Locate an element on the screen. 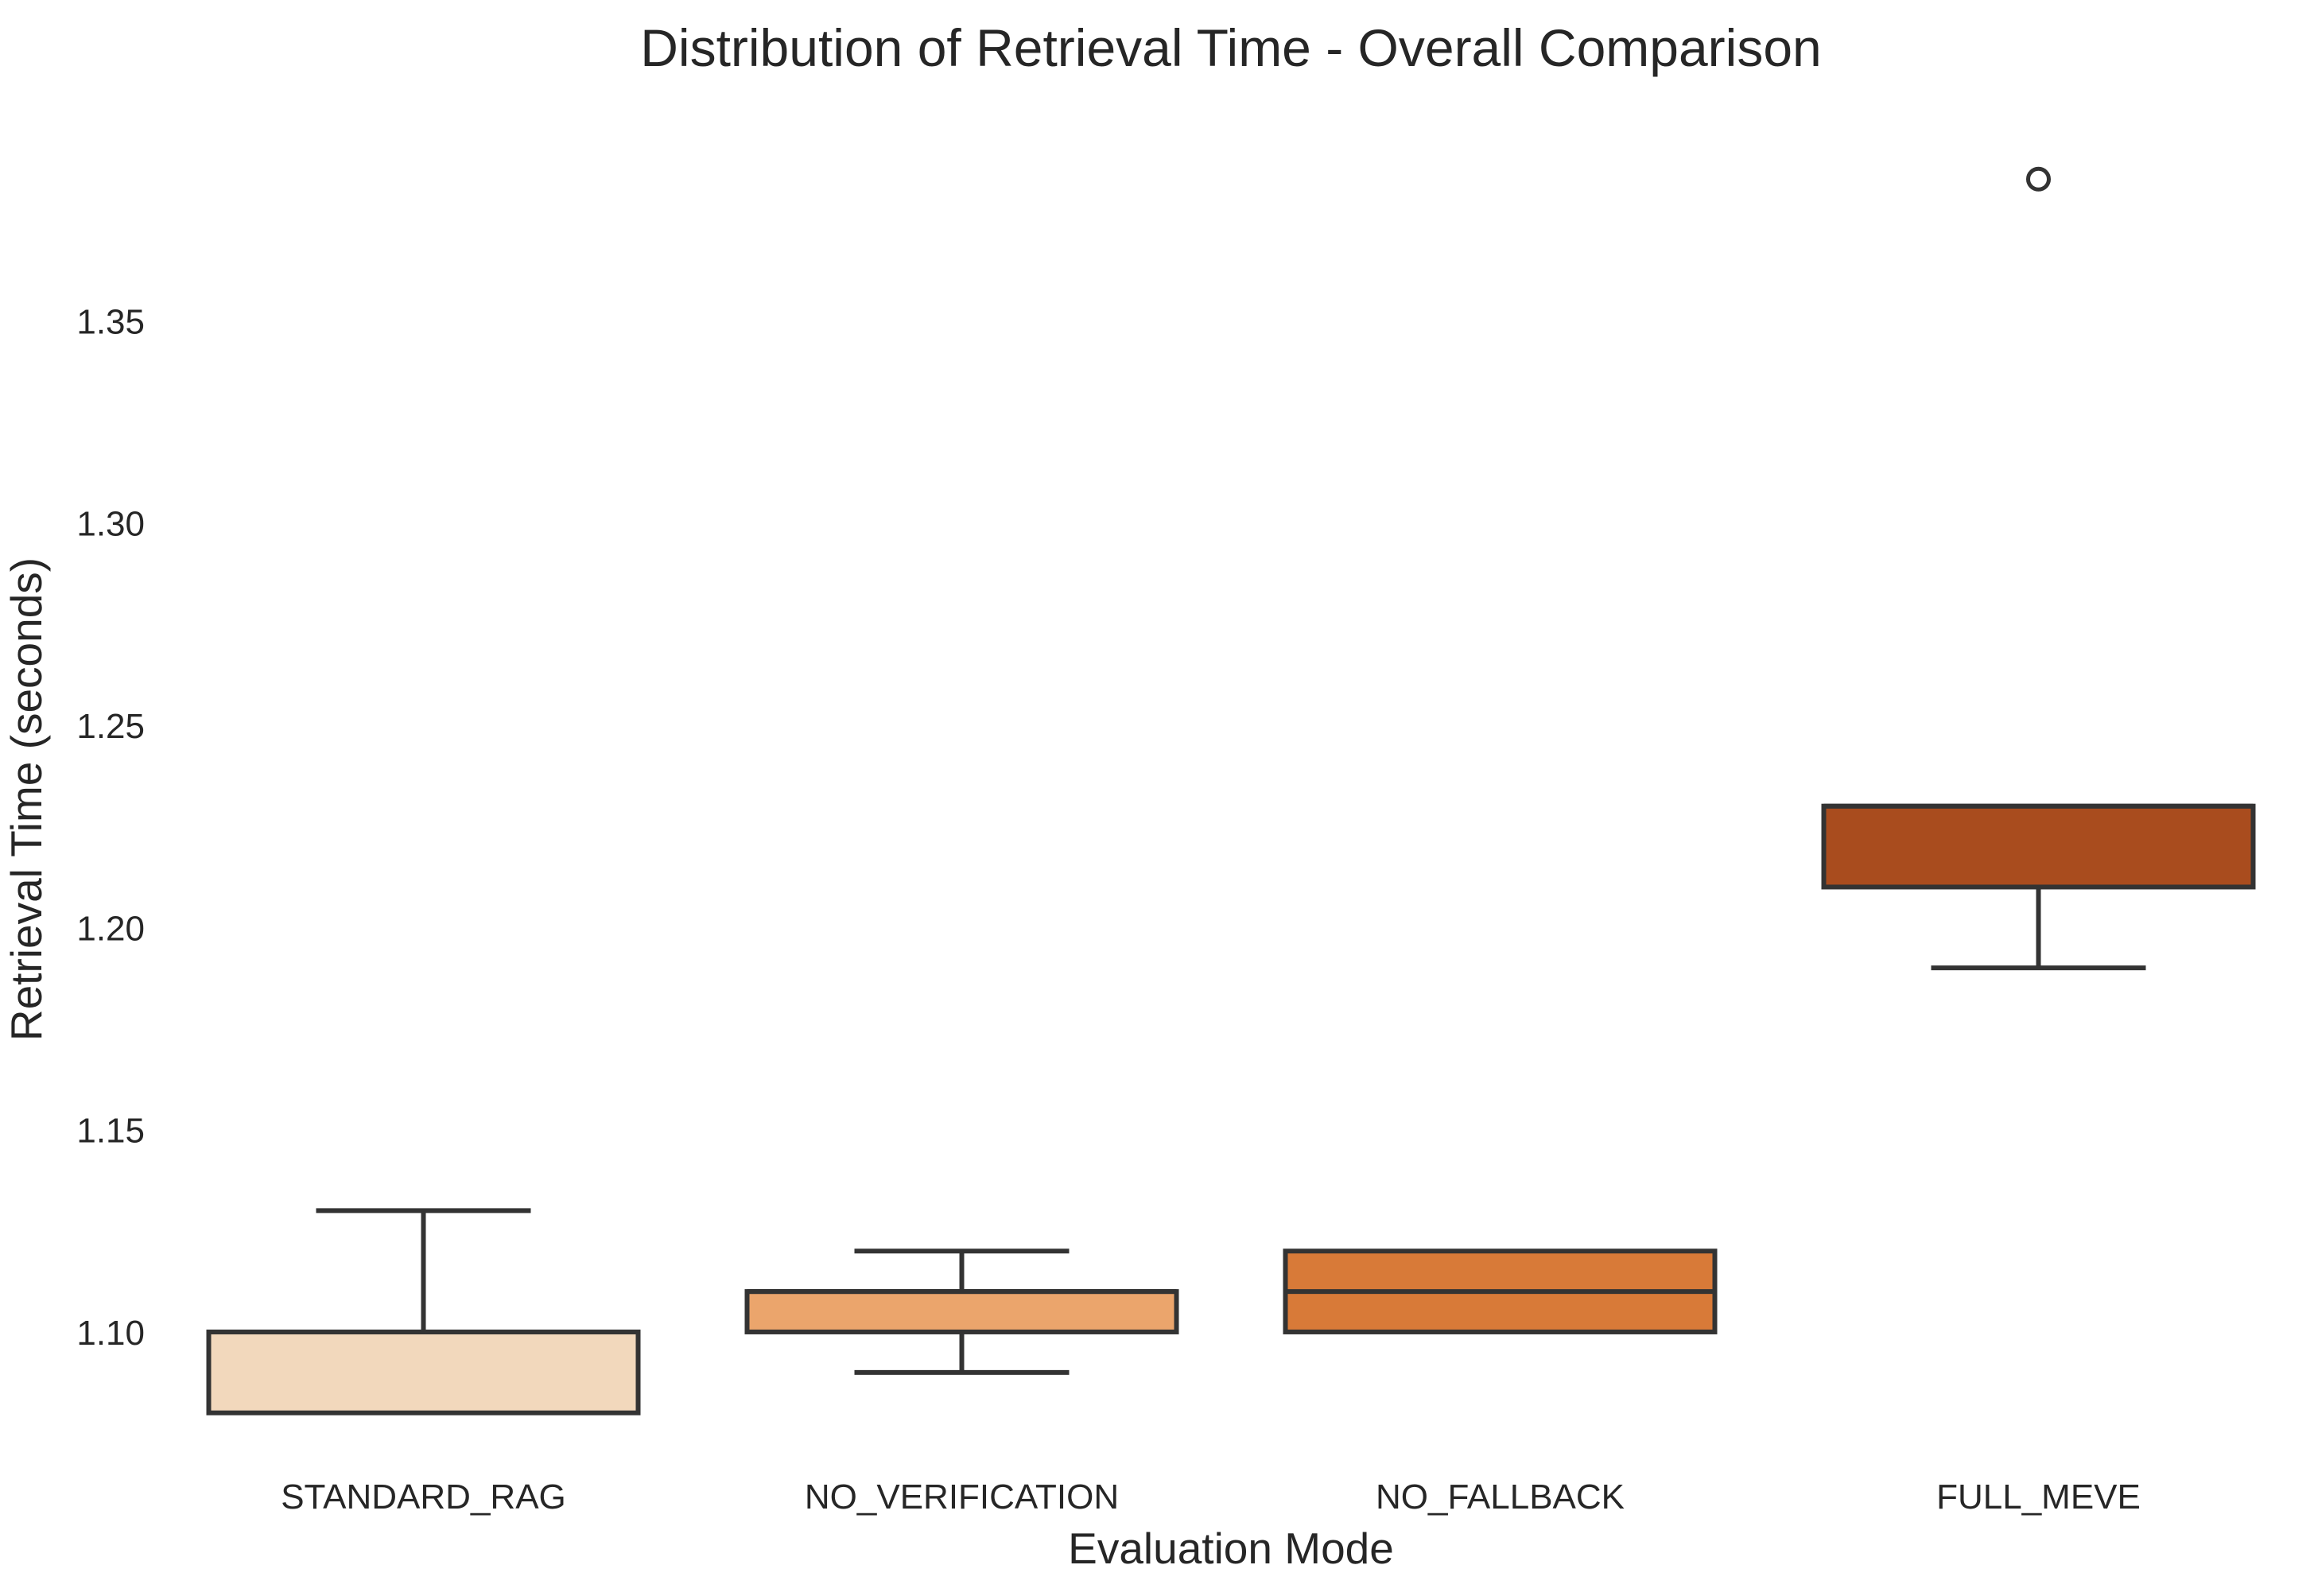  box-full_meve is located at coordinates (2038, 847).